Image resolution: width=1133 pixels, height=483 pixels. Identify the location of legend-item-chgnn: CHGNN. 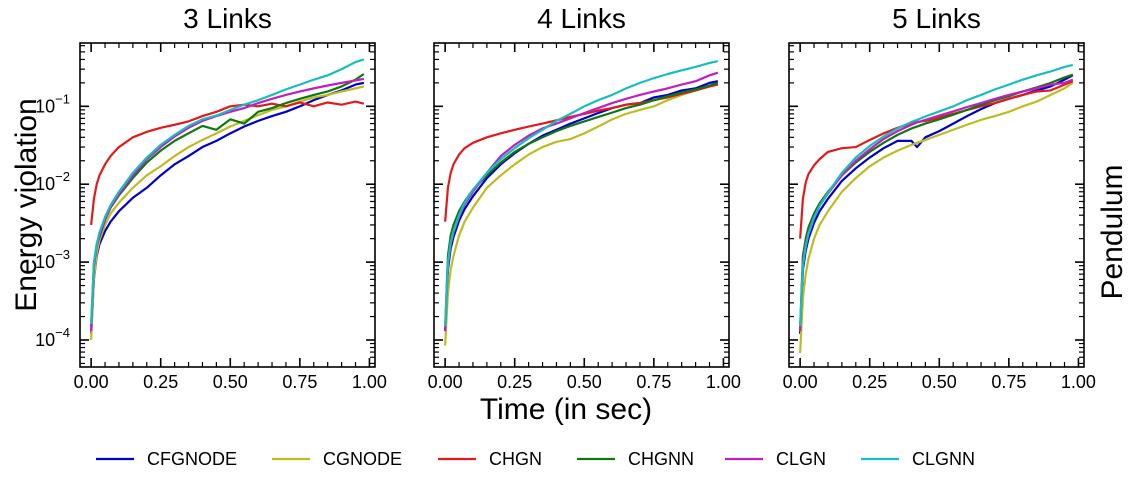
(635, 459).